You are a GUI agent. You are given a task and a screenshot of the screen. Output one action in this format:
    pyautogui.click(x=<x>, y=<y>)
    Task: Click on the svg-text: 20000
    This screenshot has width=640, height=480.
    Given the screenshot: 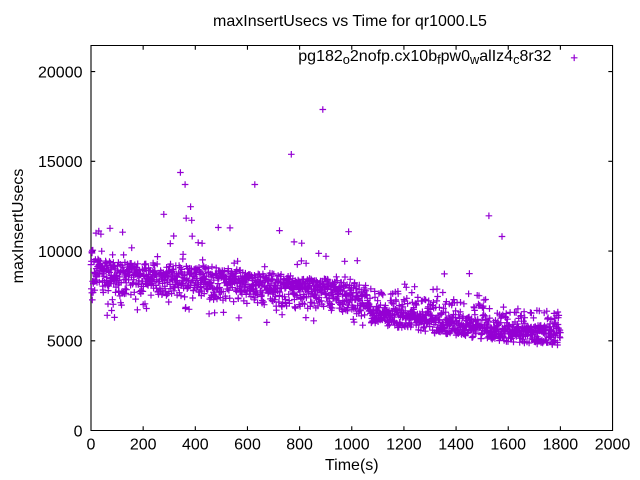 What is the action you would take?
    pyautogui.click(x=60, y=72)
    